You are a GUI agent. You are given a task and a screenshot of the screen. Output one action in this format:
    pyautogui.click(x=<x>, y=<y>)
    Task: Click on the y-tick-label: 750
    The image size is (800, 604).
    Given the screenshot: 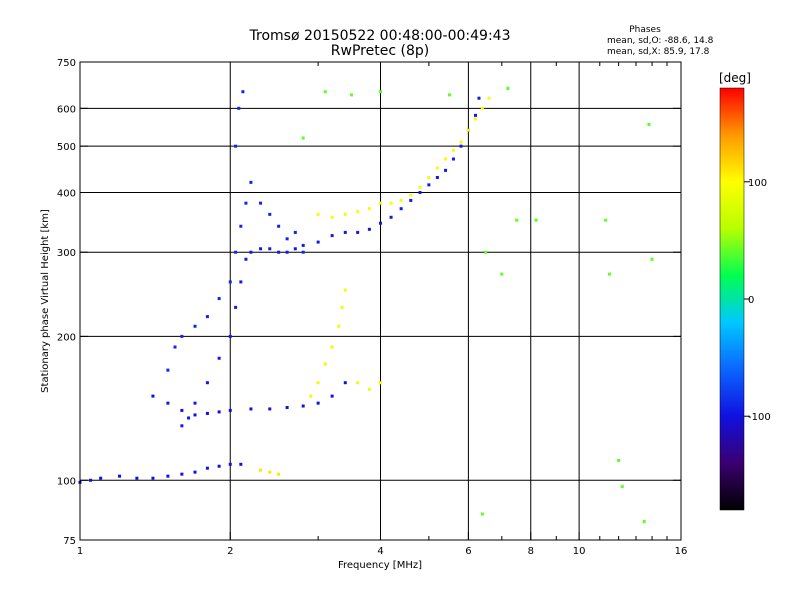 What is the action you would take?
    pyautogui.click(x=66, y=63)
    